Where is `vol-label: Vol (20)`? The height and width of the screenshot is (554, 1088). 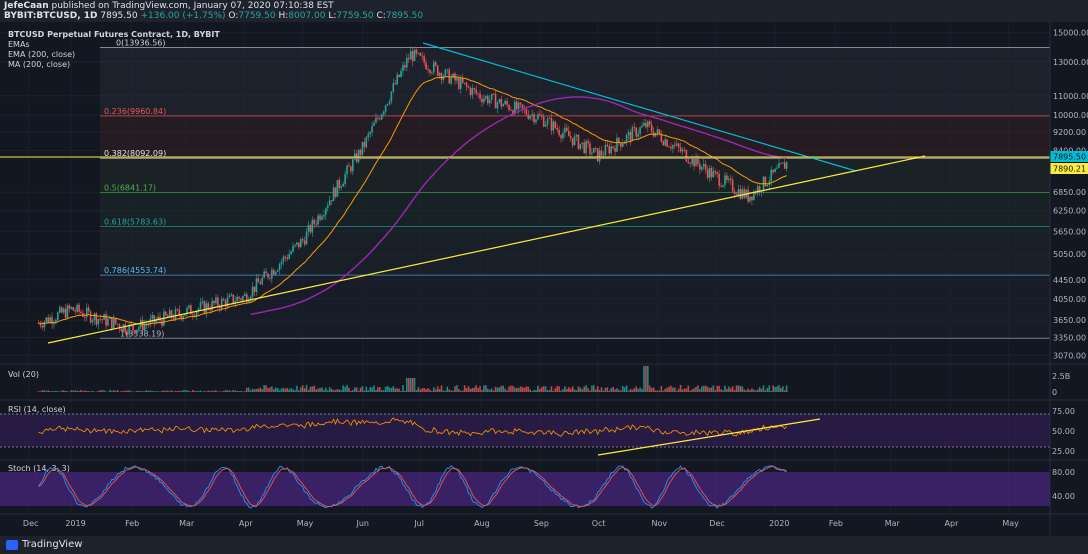 vol-label: Vol (20) is located at coordinates (23, 374).